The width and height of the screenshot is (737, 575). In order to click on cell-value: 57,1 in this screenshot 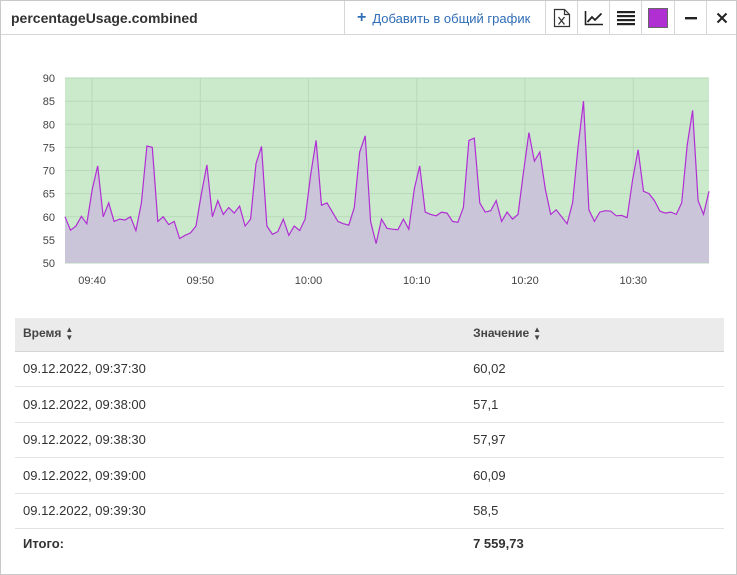, I will do `click(594, 404)`.